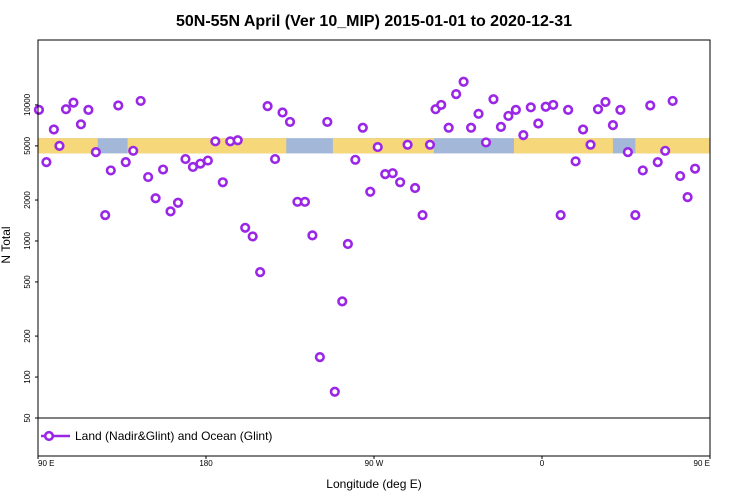 The height and width of the screenshot is (500, 750). I want to click on x-tick-label: 90 W, so click(374, 463).